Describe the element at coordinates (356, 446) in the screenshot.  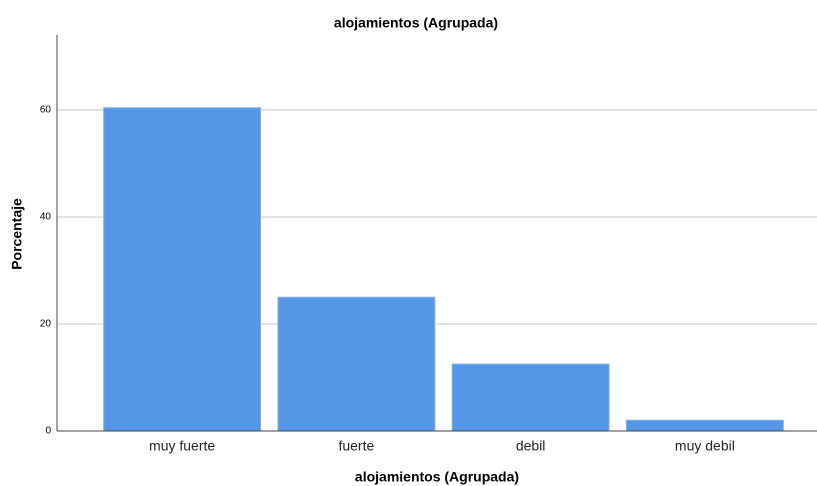
I see `x-tick-label: fuerte` at that location.